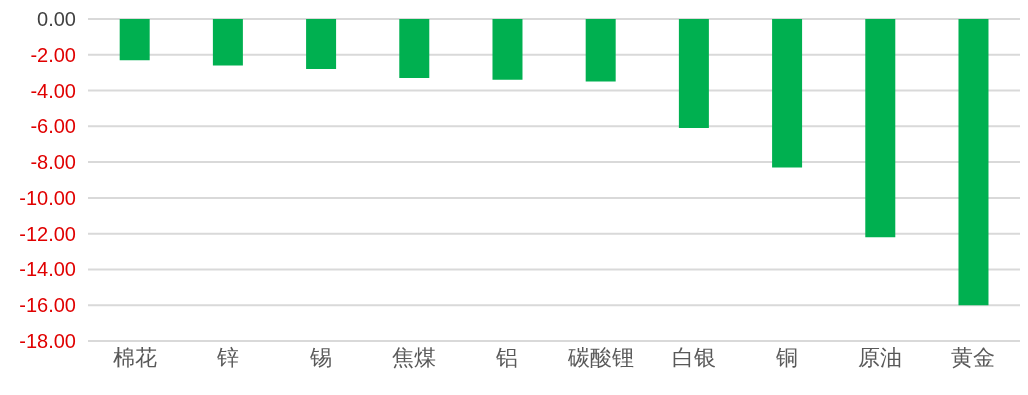 The height and width of the screenshot is (395, 1028). Describe the element at coordinates (973, 357) in the screenshot. I see `x-tick-label: 黄金` at that location.